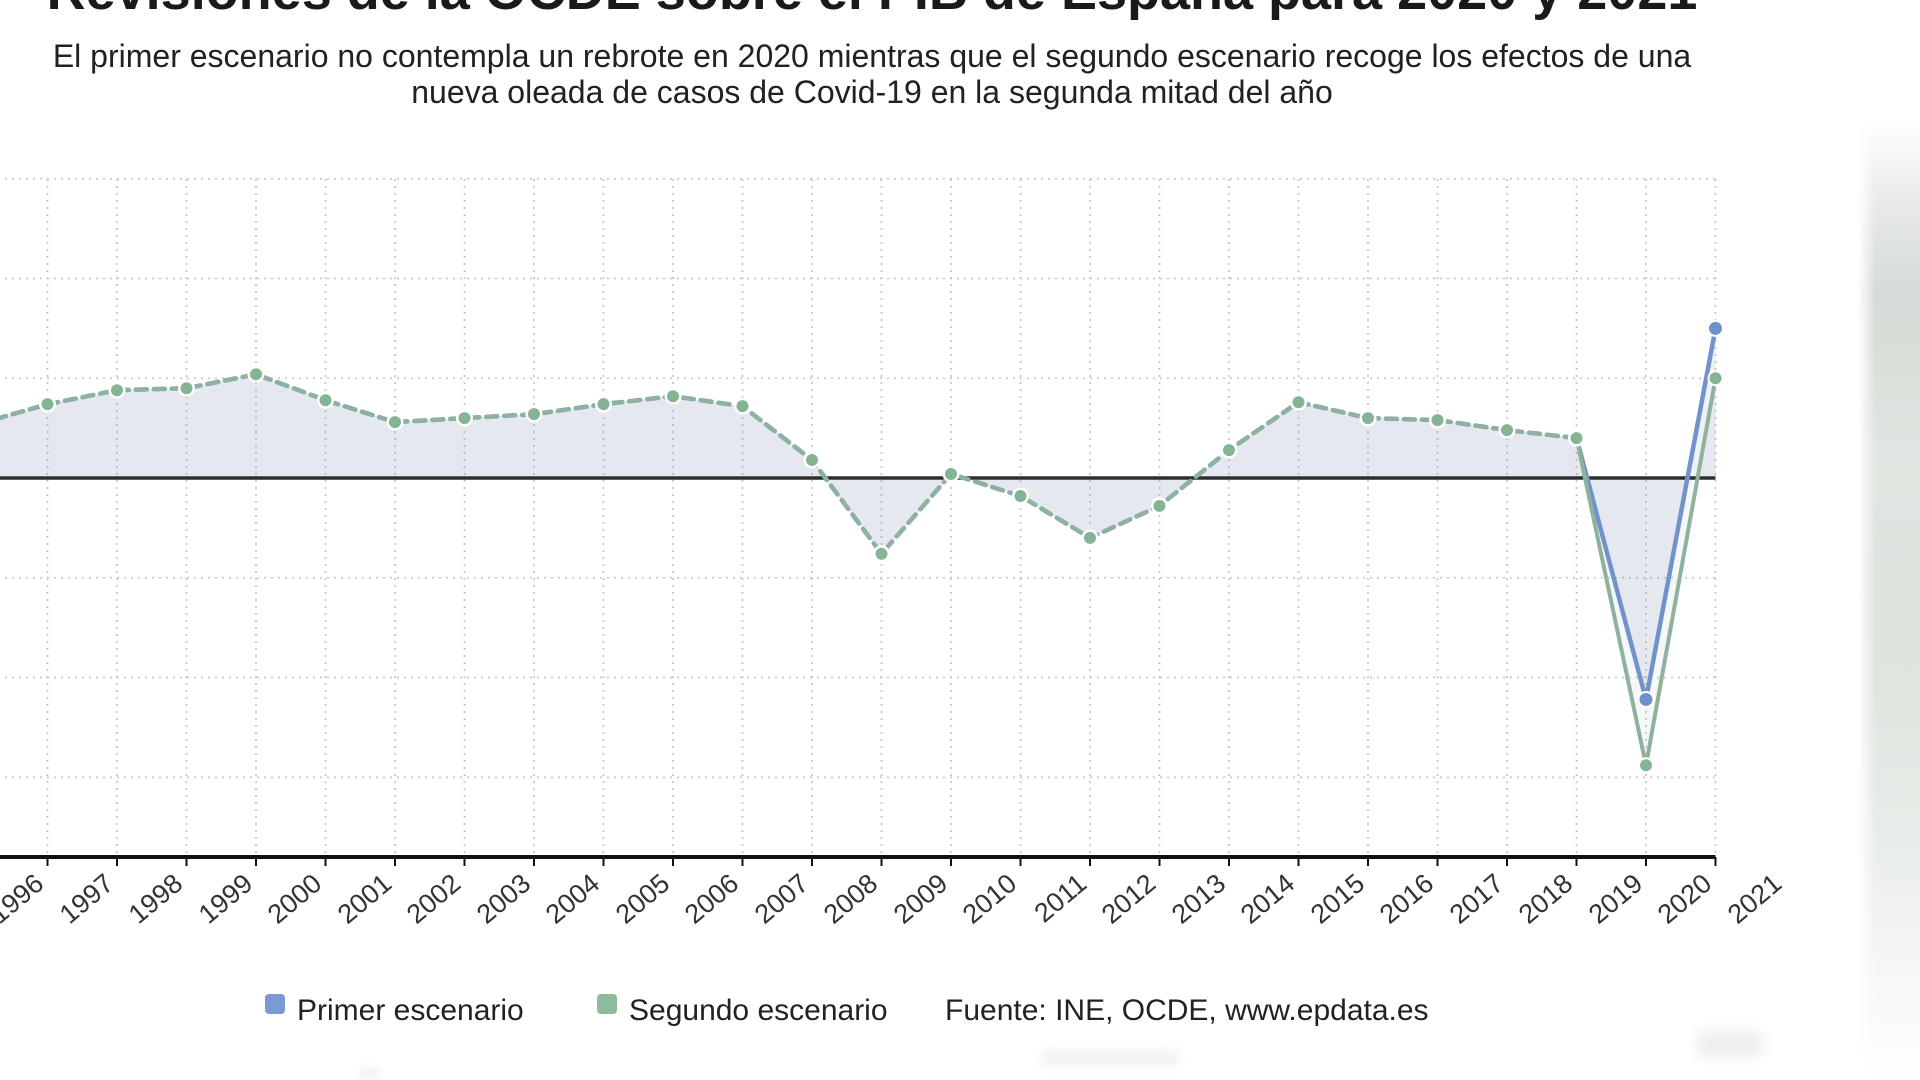  Describe the element at coordinates (256, 374) in the screenshot. I see `segundo-escenario-point-2000` at that location.